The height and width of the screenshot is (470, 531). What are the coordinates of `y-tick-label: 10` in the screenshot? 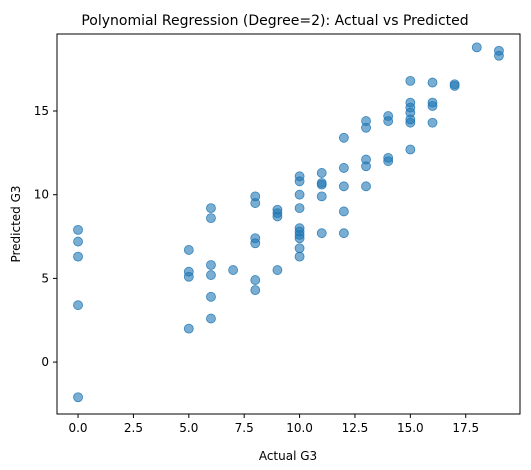 It's located at (41, 195).